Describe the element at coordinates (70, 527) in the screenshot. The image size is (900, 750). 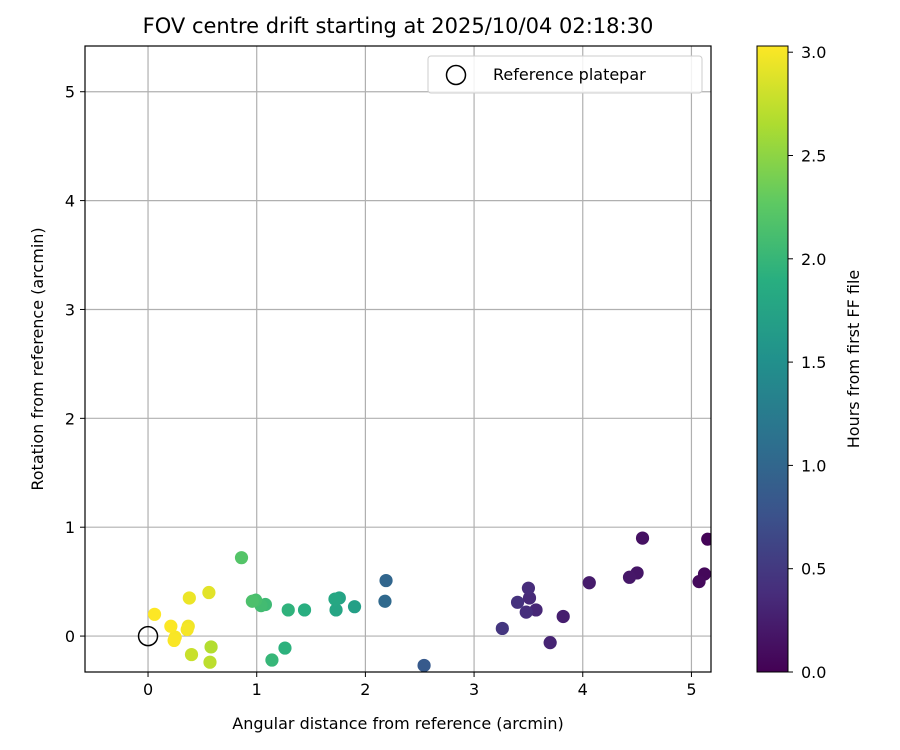
I see `y-tick-label: 1` at that location.